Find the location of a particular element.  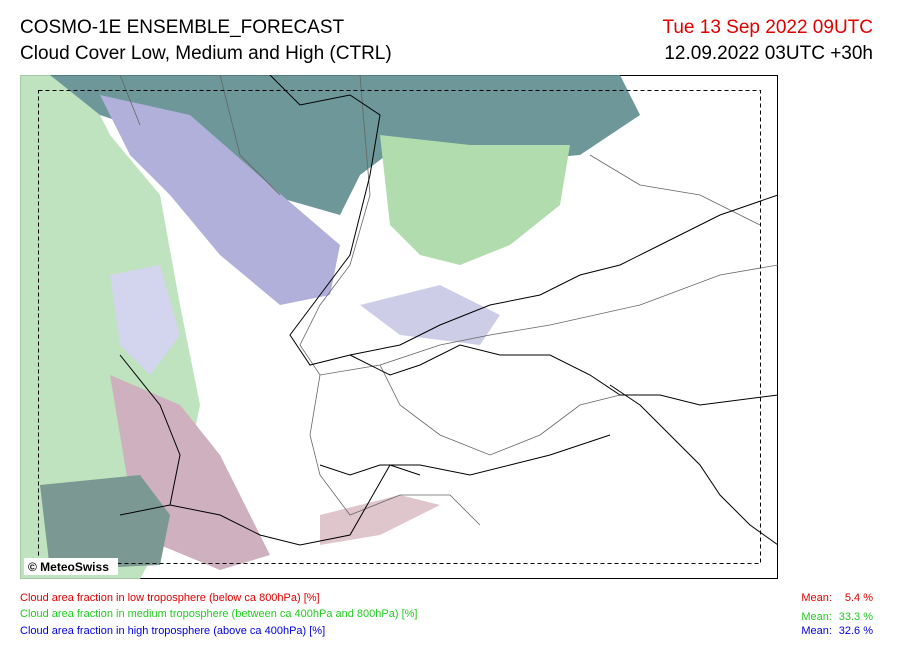

mean-low: Mean: 5.4 % is located at coordinates (833, 598).